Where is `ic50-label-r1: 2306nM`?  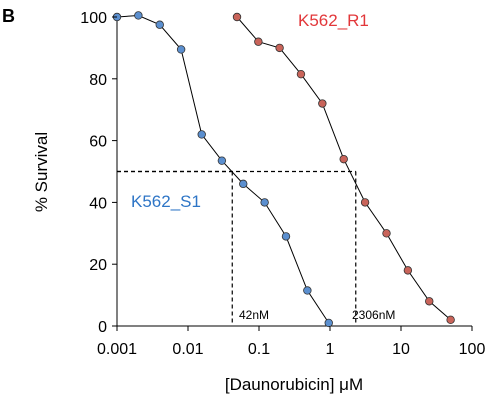 ic50-label-r1: 2306nM is located at coordinates (373, 315).